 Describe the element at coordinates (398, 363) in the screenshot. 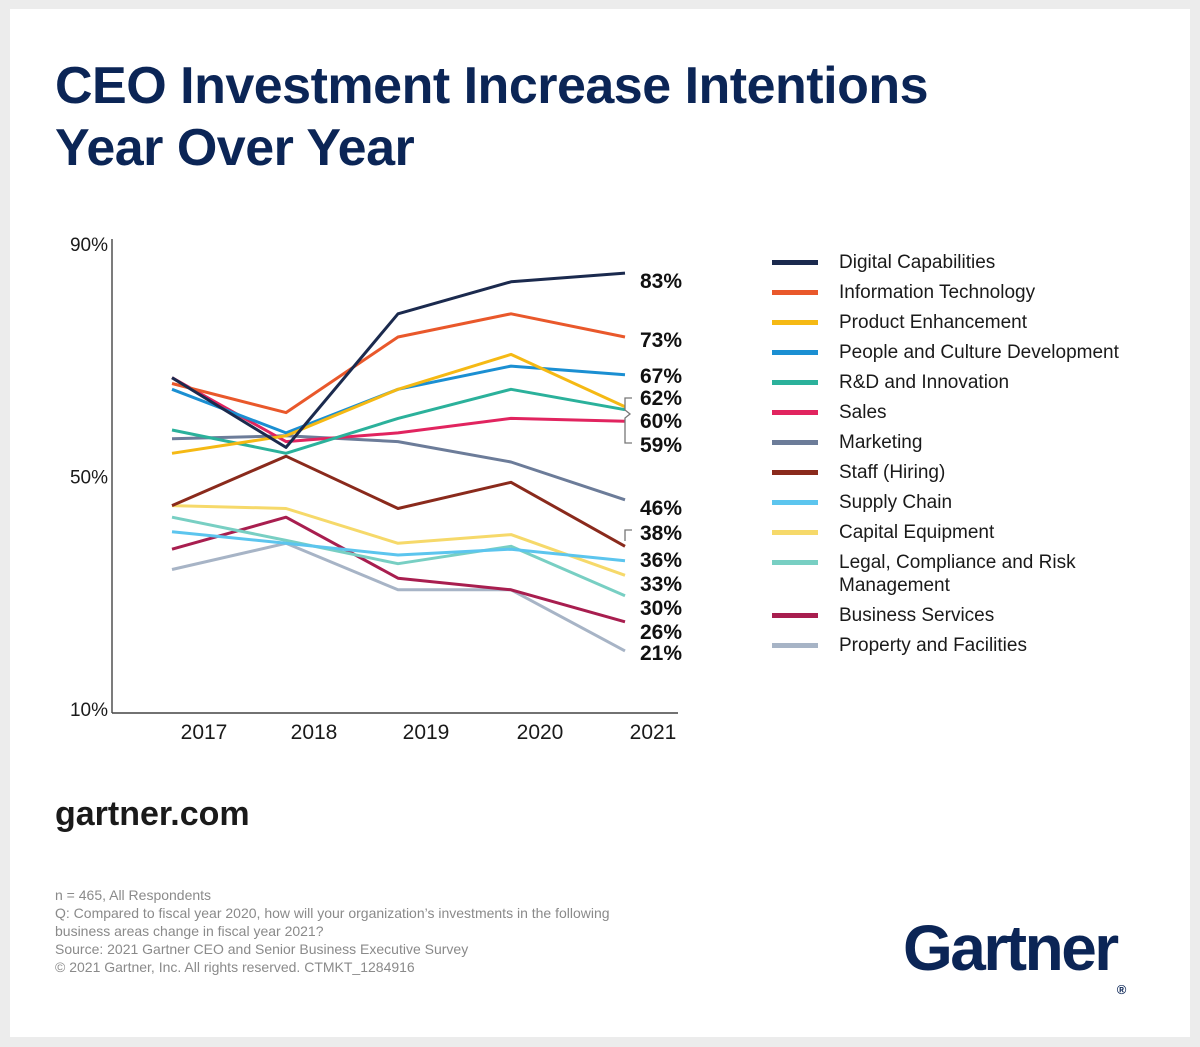

I see `series-line-information-technology` at that location.